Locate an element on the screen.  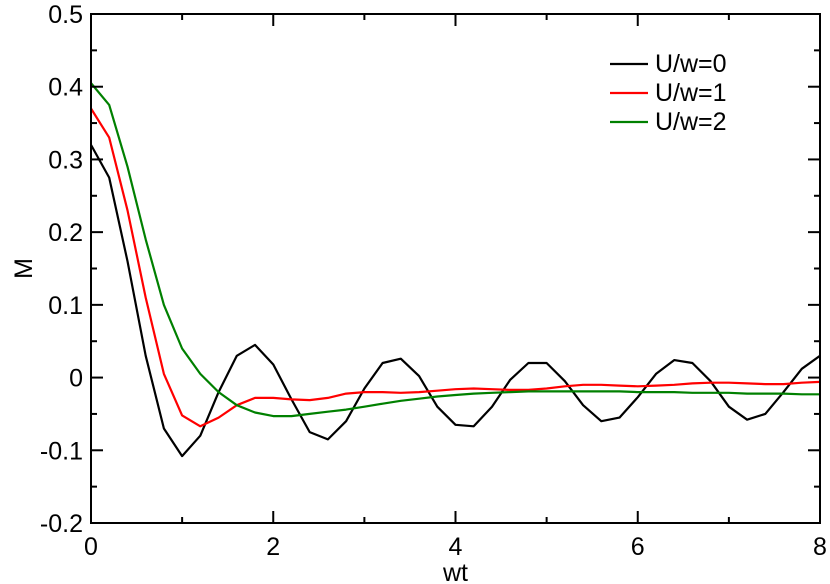
y-tick-label: -0.1 is located at coordinates (61, 451).